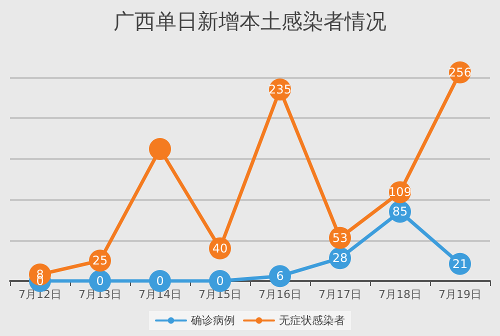 Image resolution: width=500 pixels, height=336 pixels. I want to click on x-tick-label: 7月16日, so click(280, 294).